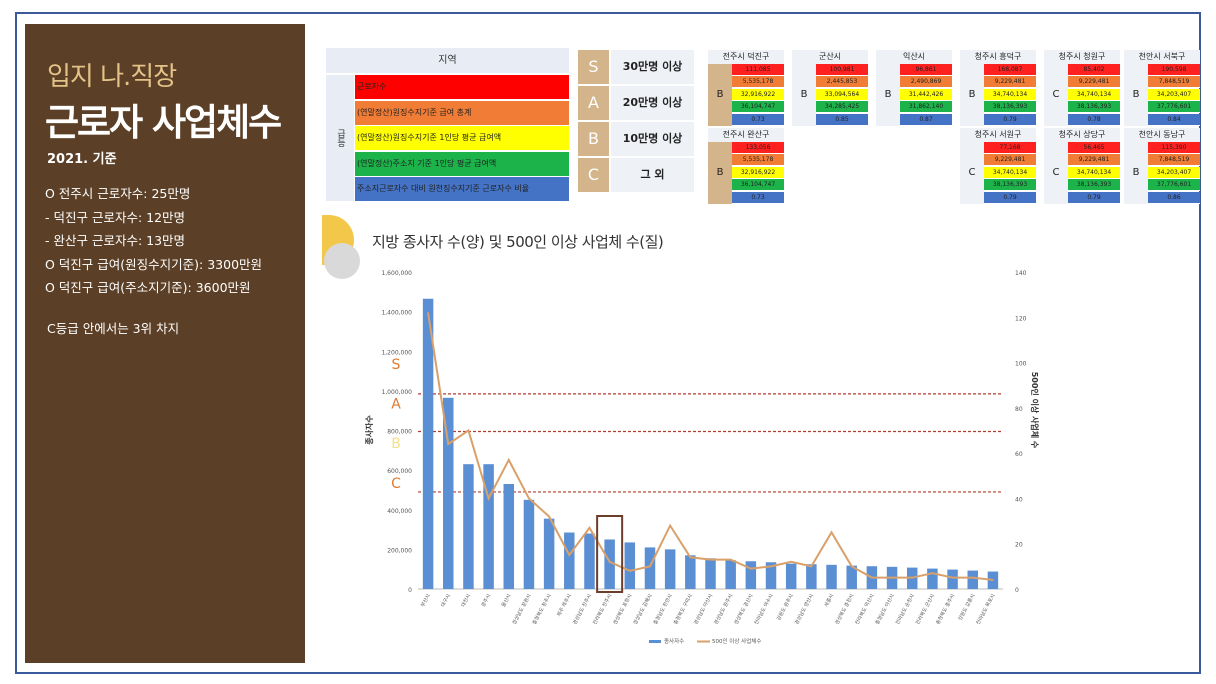 Image resolution: width=1216 pixels, height=684 pixels. I want to click on table-header: 지역, so click(447, 60).